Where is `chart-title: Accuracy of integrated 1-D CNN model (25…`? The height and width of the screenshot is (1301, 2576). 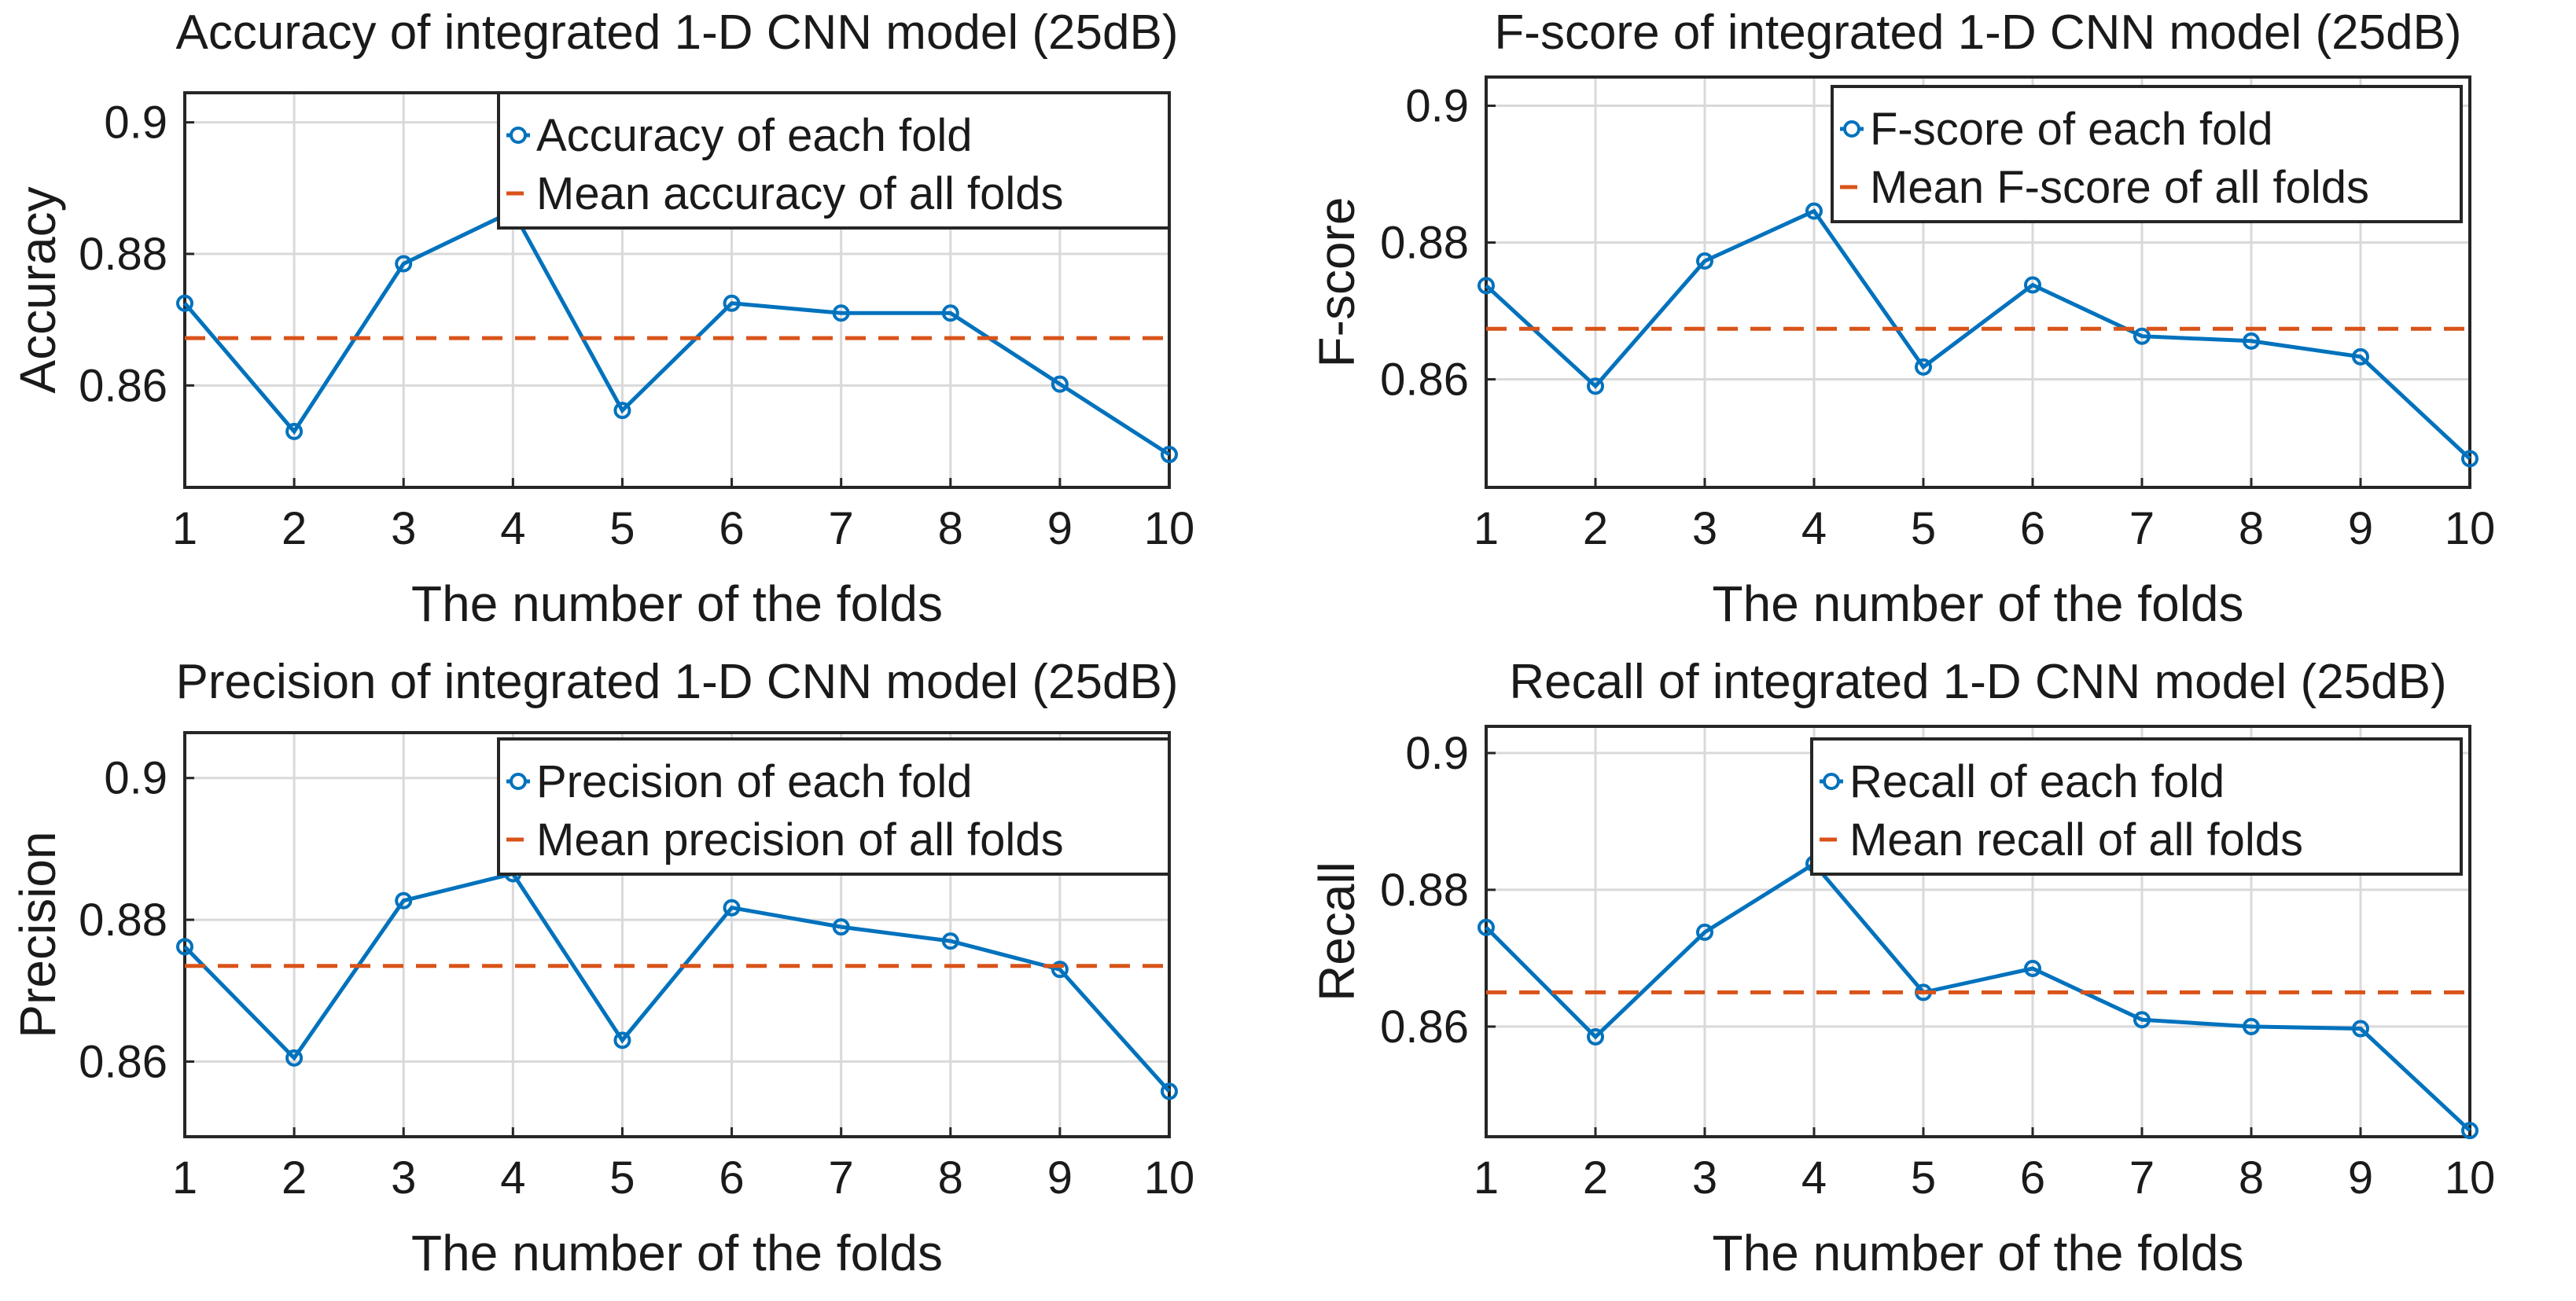
chart-title: Accuracy of integrated 1-D CNN model (25… is located at coordinates (677, 33).